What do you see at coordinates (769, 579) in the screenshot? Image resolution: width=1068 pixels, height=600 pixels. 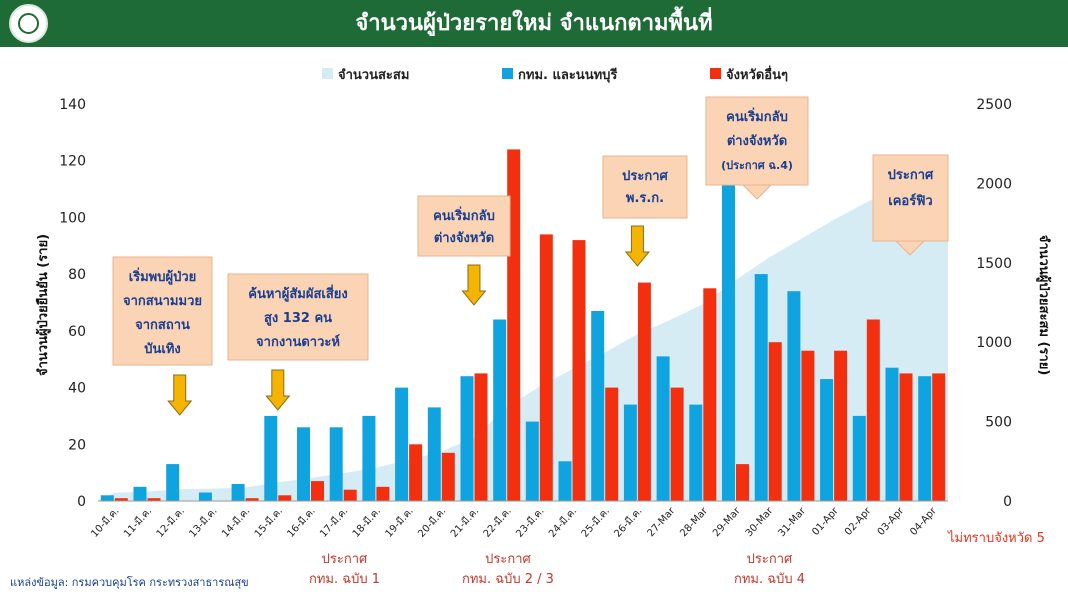 I see `below-axis-note: กทม. ฉบับ 4` at bounding box center [769, 579].